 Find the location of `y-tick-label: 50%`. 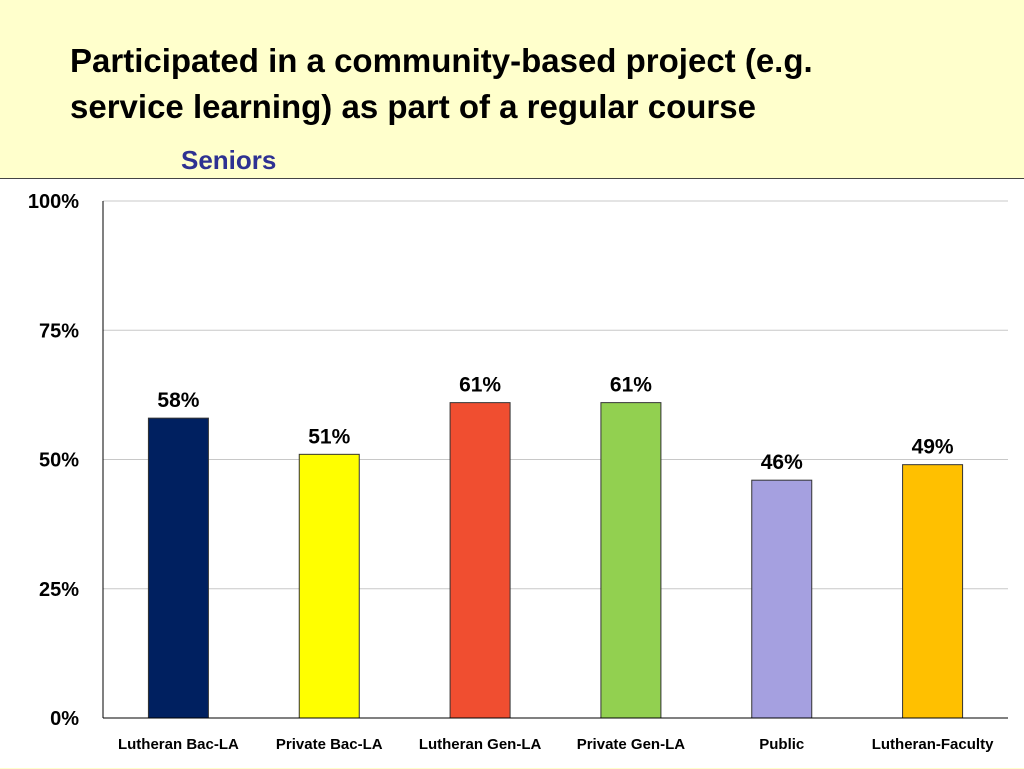

y-tick-label: 50% is located at coordinates (59, 461).